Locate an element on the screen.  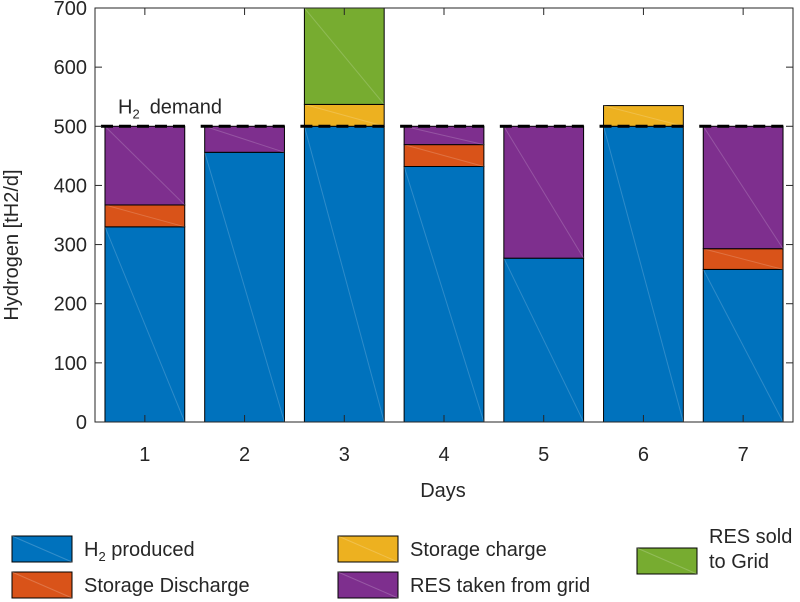
y-tick-label: 600 is located at coordinates (70, 68).